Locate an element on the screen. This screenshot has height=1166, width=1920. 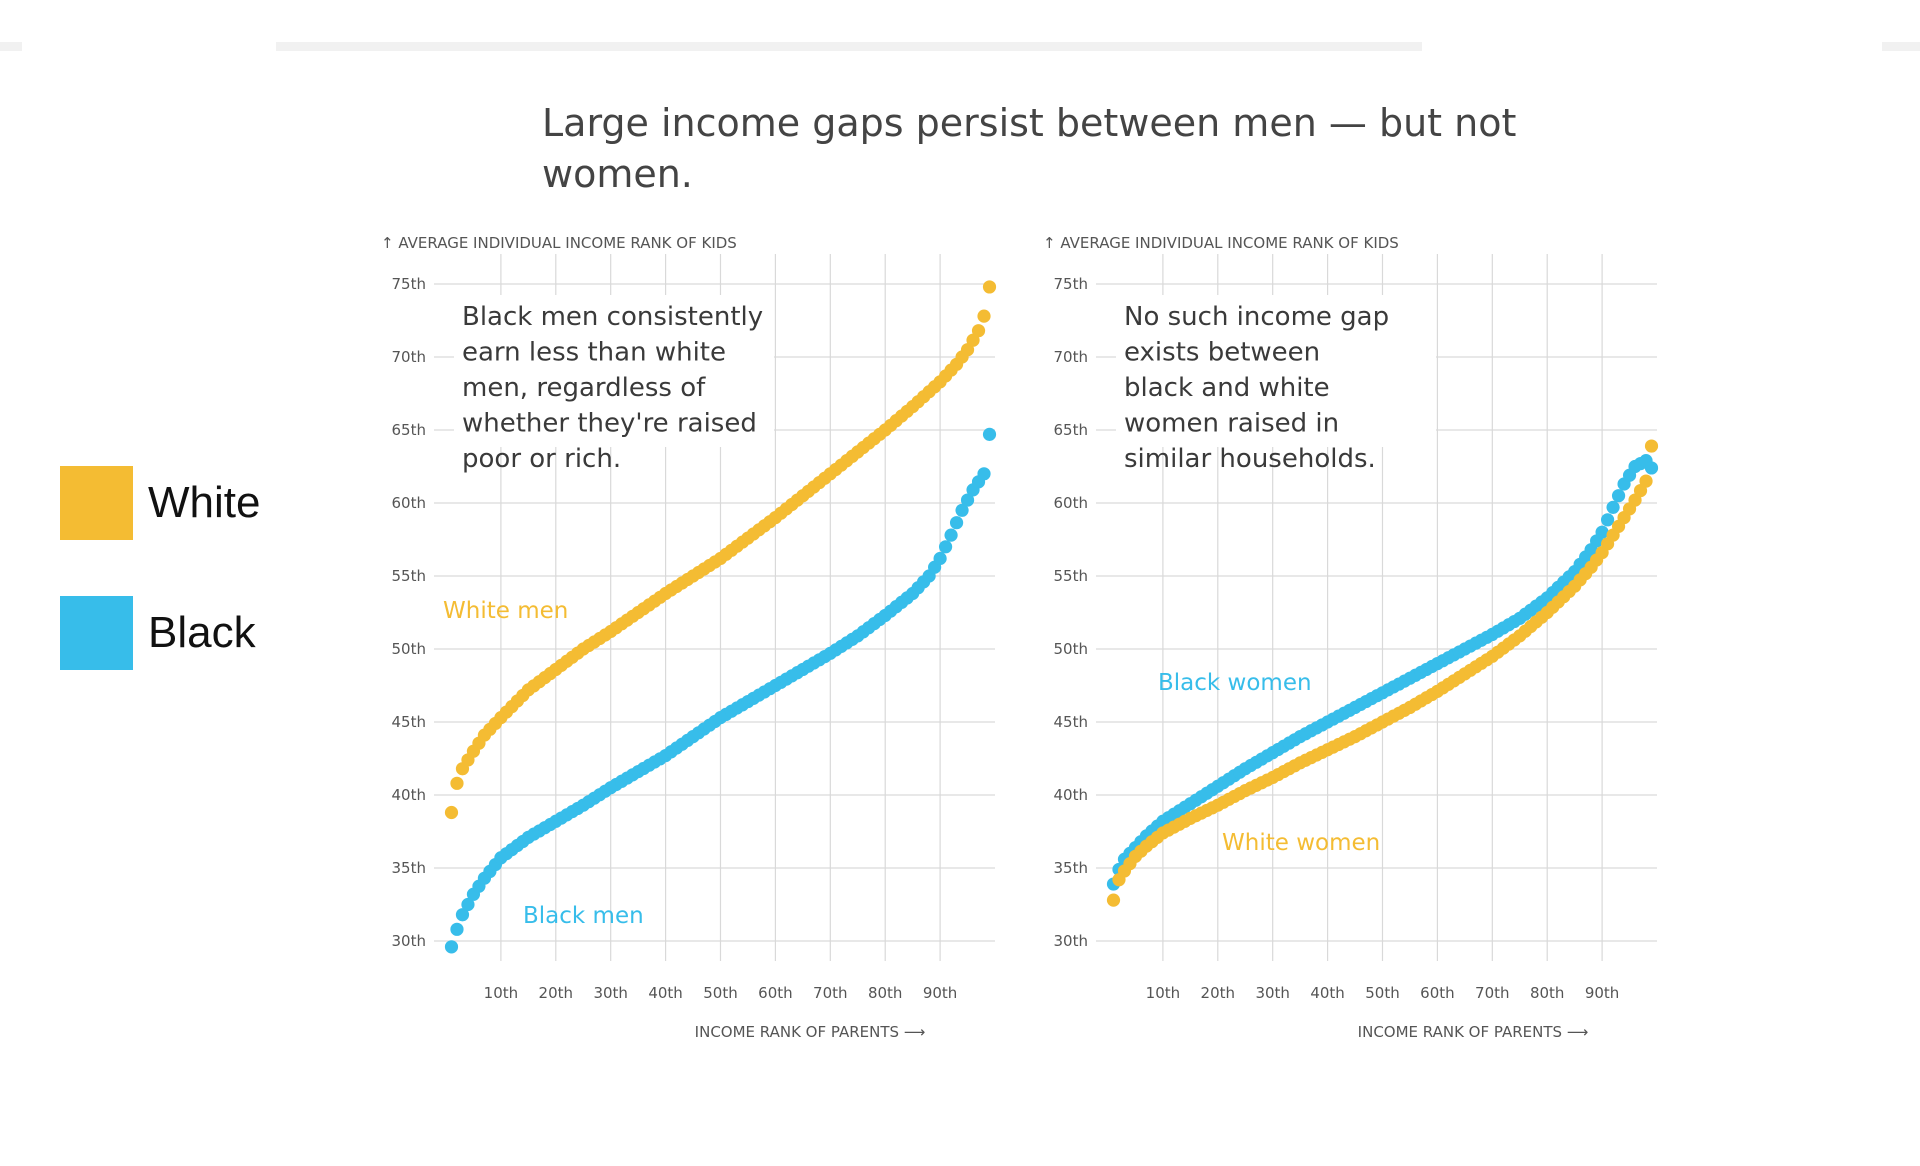
legend-swatch-white is located at coordinates (96, 503).